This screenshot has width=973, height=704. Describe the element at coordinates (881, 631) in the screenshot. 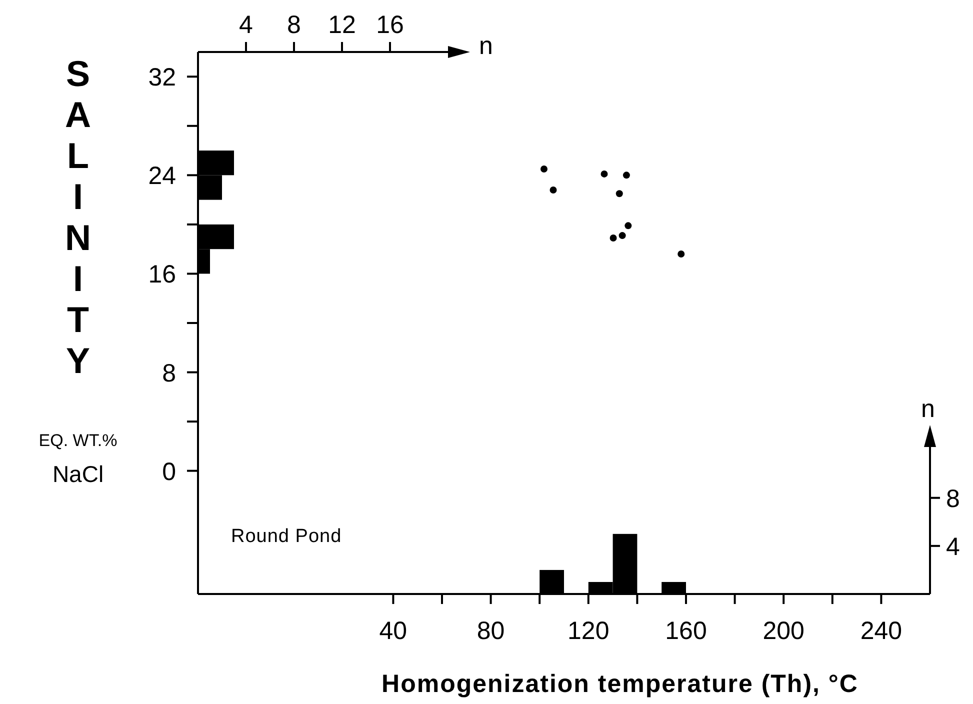

I see `x-tick-label: 240` at that location.